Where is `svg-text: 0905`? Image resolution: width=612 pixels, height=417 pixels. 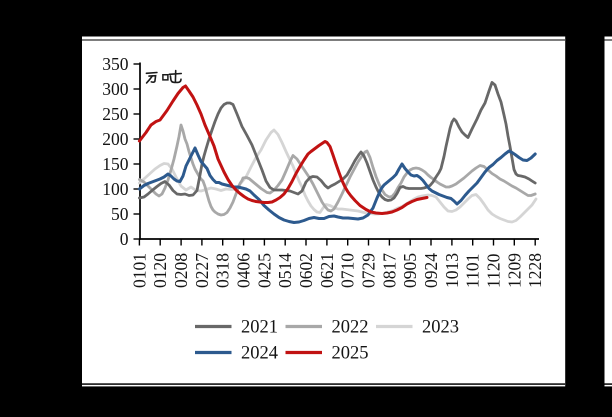
svg-text: 0905 is located at coordinates (410, 270).